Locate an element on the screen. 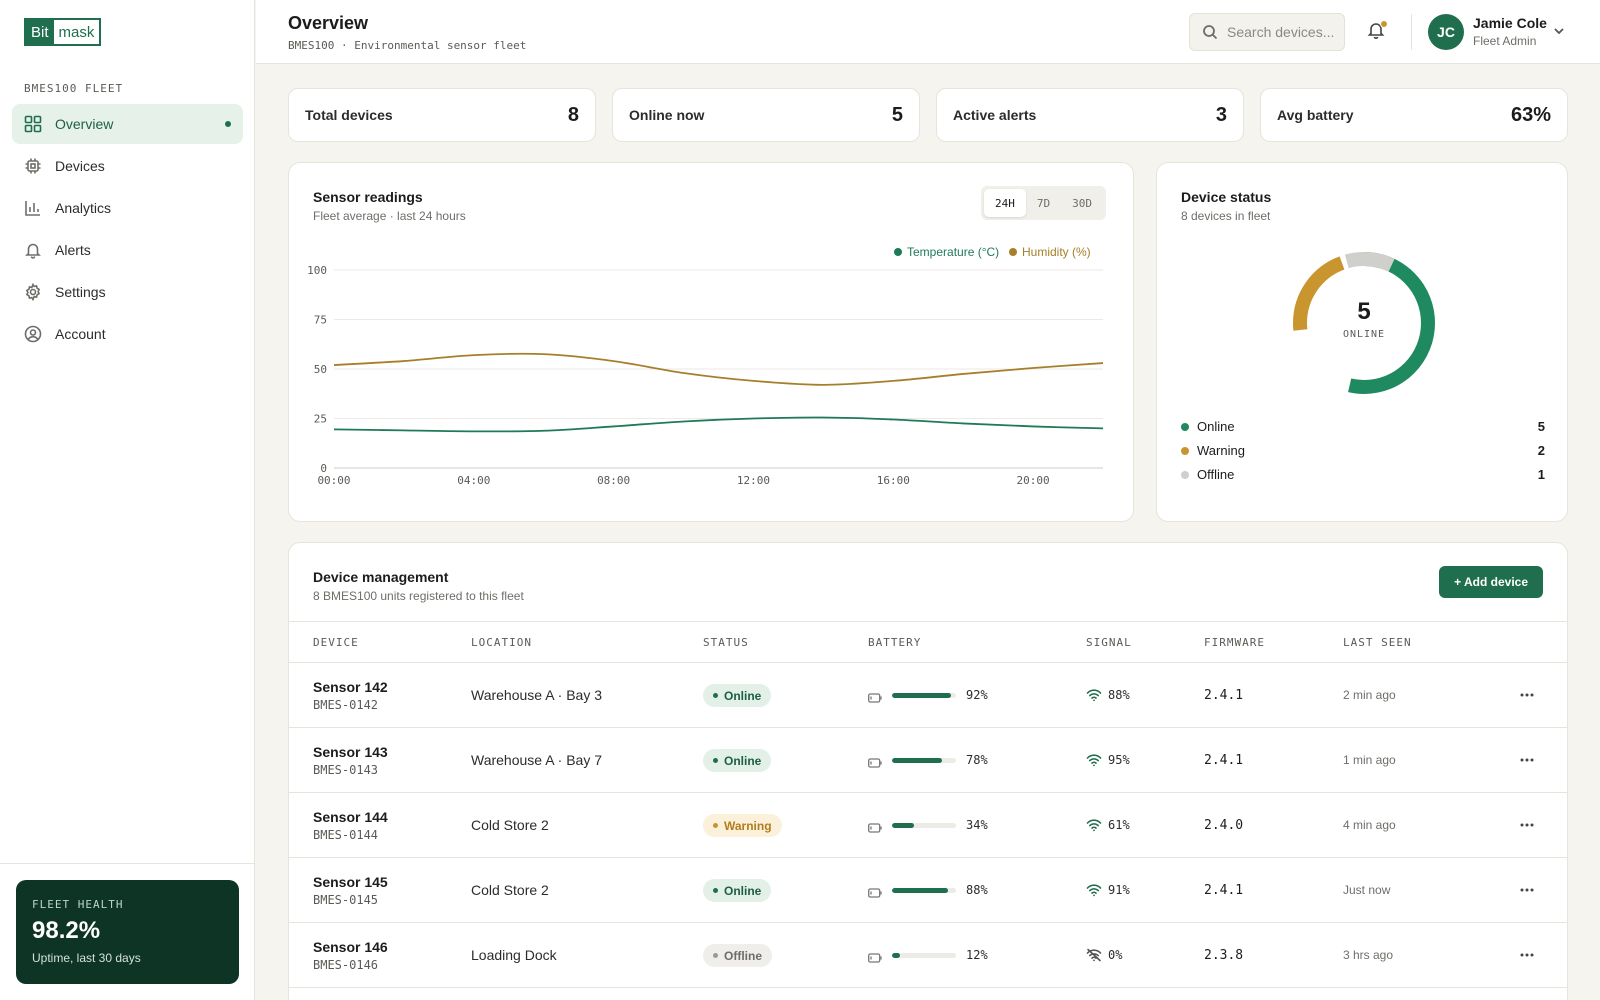  column-header-location: LOCATION is located at coordinates (501, 642).